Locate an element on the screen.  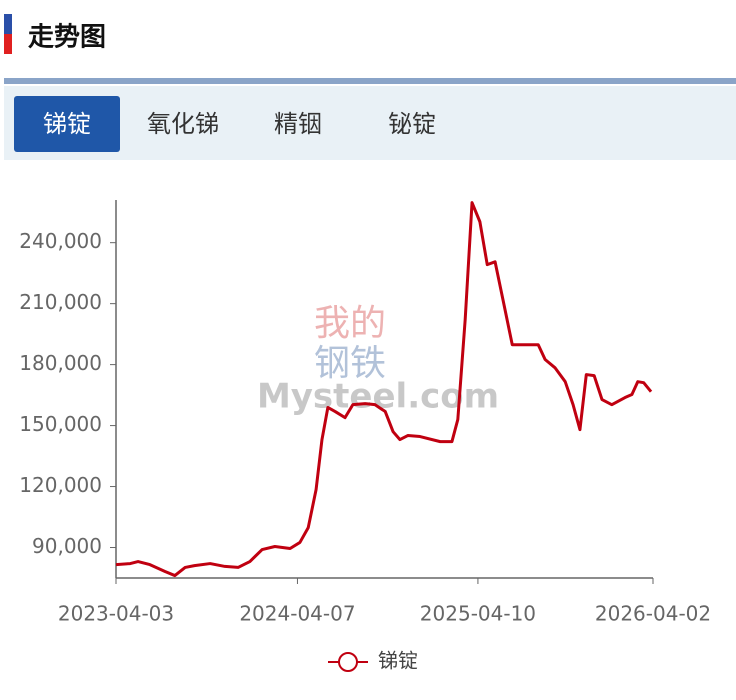
title-bar-red is located at coordinates (8, 44).